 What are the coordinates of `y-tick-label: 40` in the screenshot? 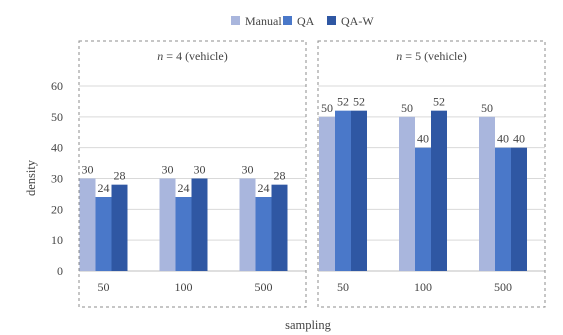 It's located at (57, 148).